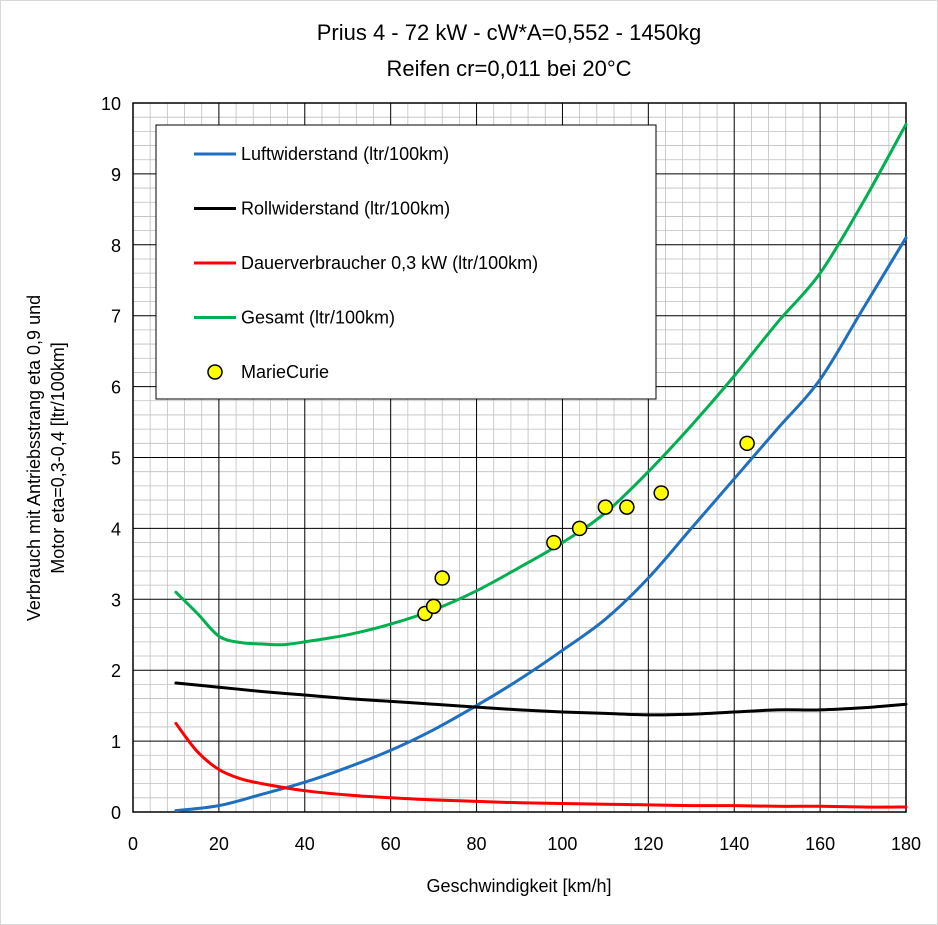  What do you see at coordinates (116, 600) in the screenshot?
I see `y-tick-label: 3` at bounding box center [116, 600].